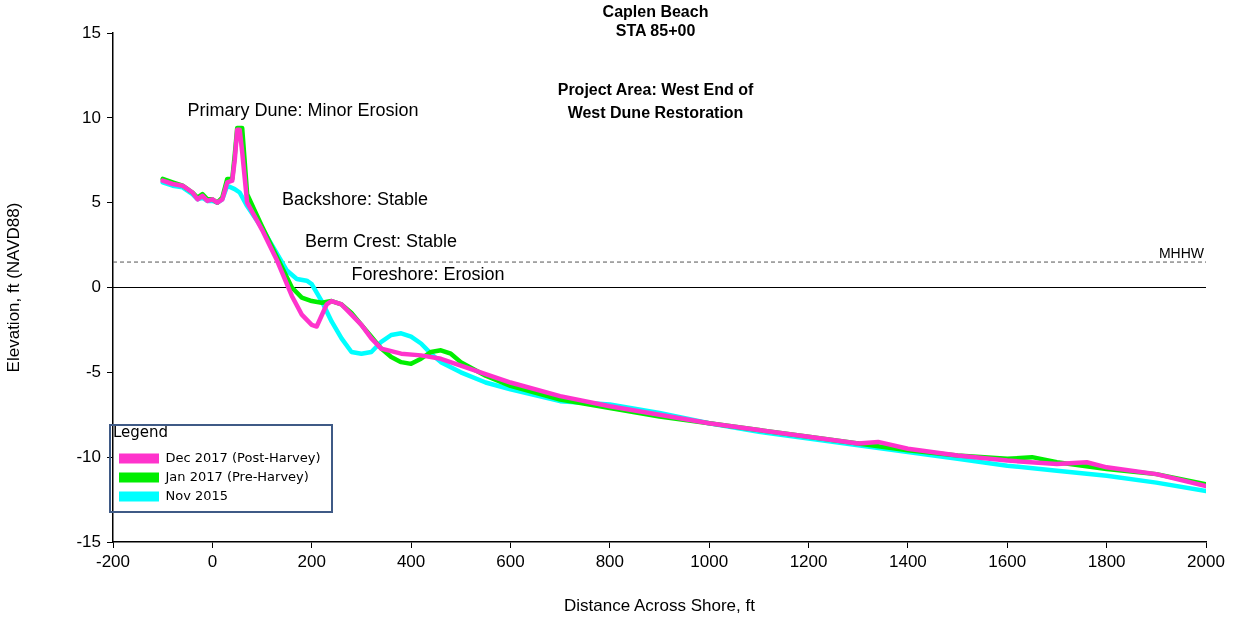 This screenshot has height=621, width=1243. Describe the element at coordinates (1106, 561) in the screenshot. I see `x-tick-label: 1800` at that location.